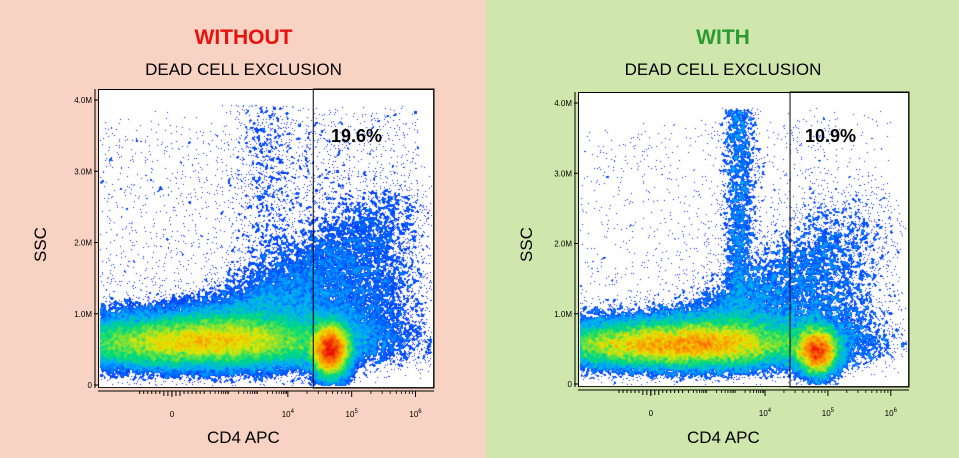 The image size is (959, 458). Describe the element at coordinates (357, 136) in the screenshot. I see `gate-percentage-without: 19.6%` at that location.